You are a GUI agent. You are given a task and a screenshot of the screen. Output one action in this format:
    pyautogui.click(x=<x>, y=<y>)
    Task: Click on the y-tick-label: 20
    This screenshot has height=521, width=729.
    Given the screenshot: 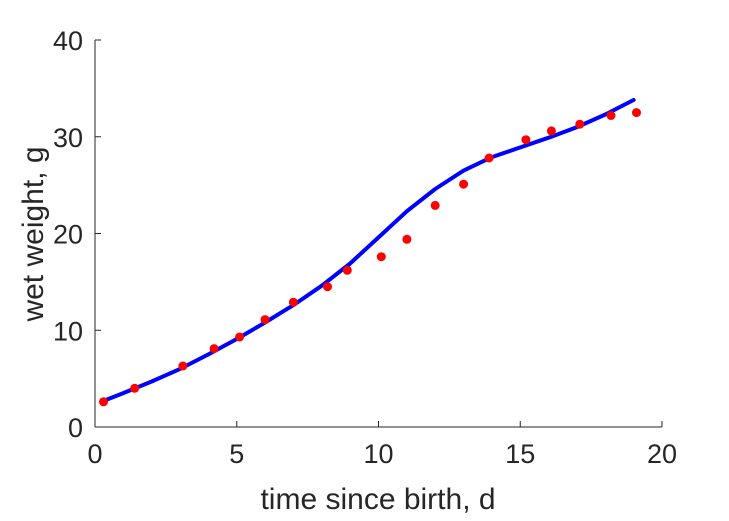 What is the action you would take?
    pyautogui.click(x=68, y=235)
    